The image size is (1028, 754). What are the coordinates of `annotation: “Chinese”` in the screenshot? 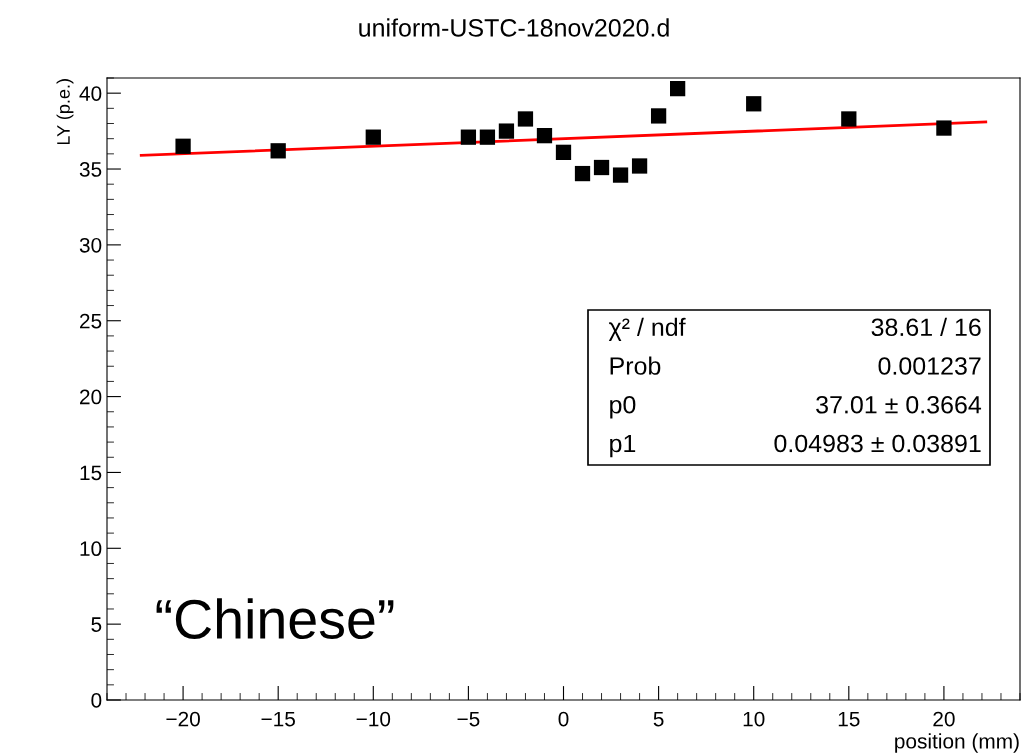 It's located at (275, 619).